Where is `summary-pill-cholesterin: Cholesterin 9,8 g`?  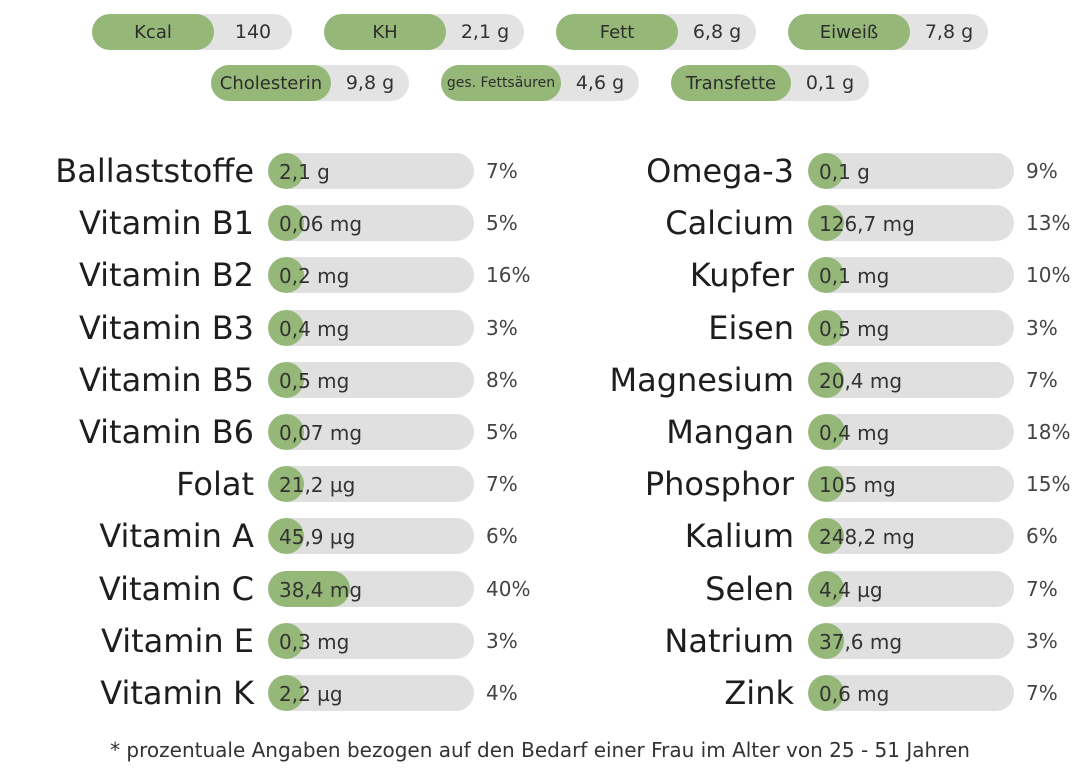 summary-pill-cholesterin: Cholesterin 9,8 g is located at coordinates (310, 83).